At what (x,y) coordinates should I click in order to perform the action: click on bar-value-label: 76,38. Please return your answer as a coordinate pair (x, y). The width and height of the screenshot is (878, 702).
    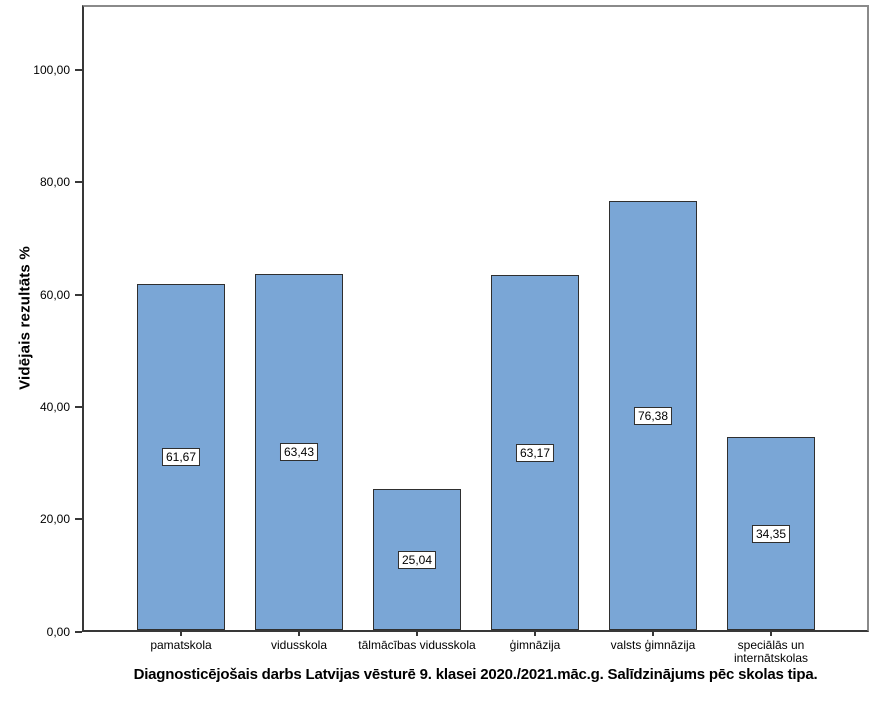
    Looking at the image, I should click on (653, 415).